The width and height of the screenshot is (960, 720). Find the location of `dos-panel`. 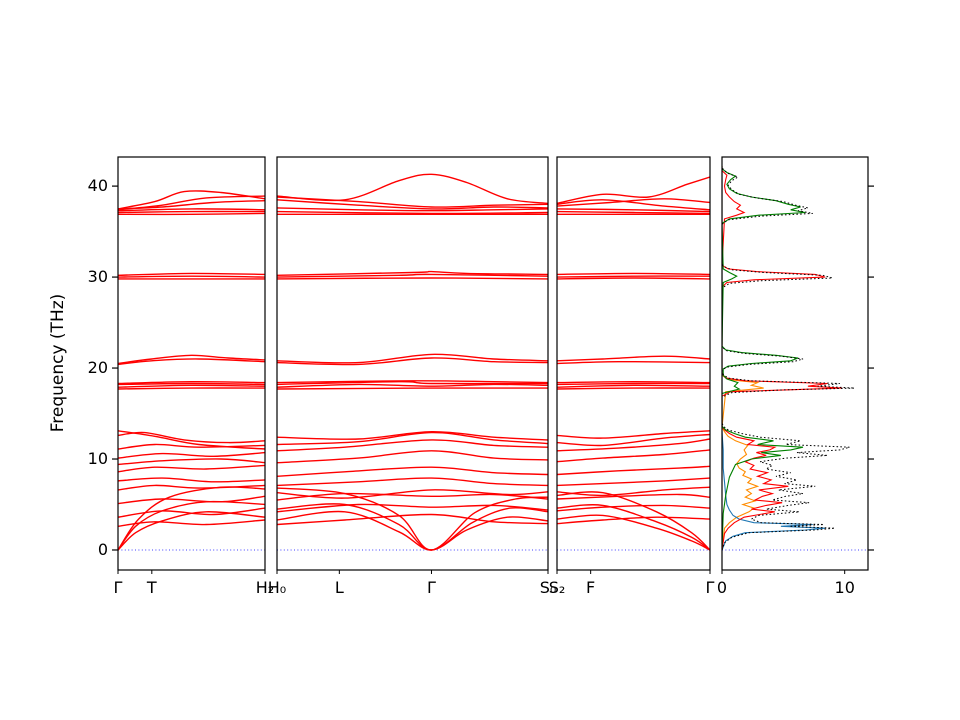

dos-panel is located at coordinates (788, 358).